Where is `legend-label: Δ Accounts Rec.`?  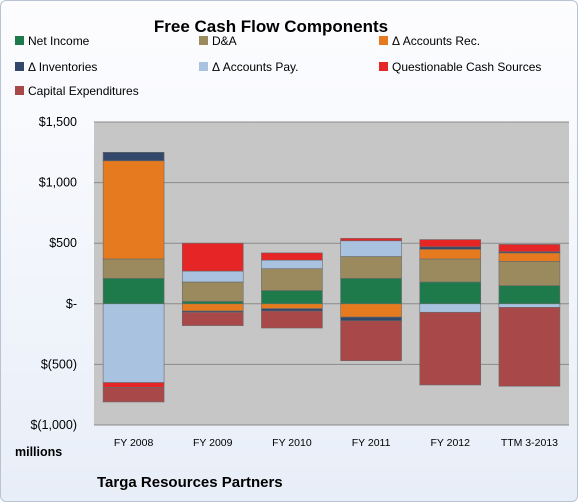 legend-label: Δ Accounts Rec. is located at coordinates (436, 41).